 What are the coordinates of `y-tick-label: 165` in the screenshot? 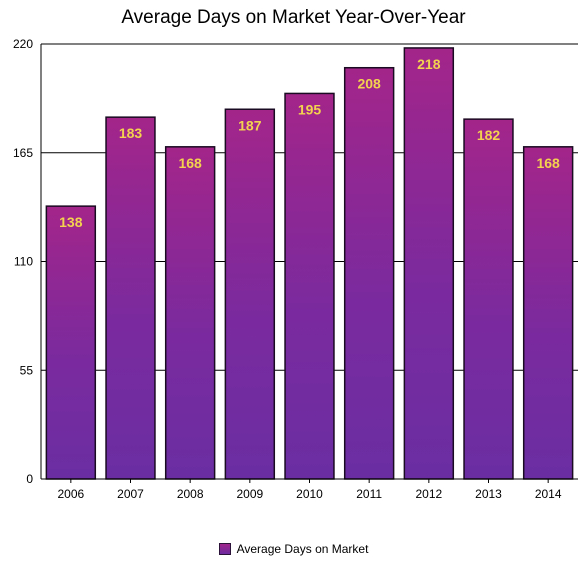 It's located at (23, 153).